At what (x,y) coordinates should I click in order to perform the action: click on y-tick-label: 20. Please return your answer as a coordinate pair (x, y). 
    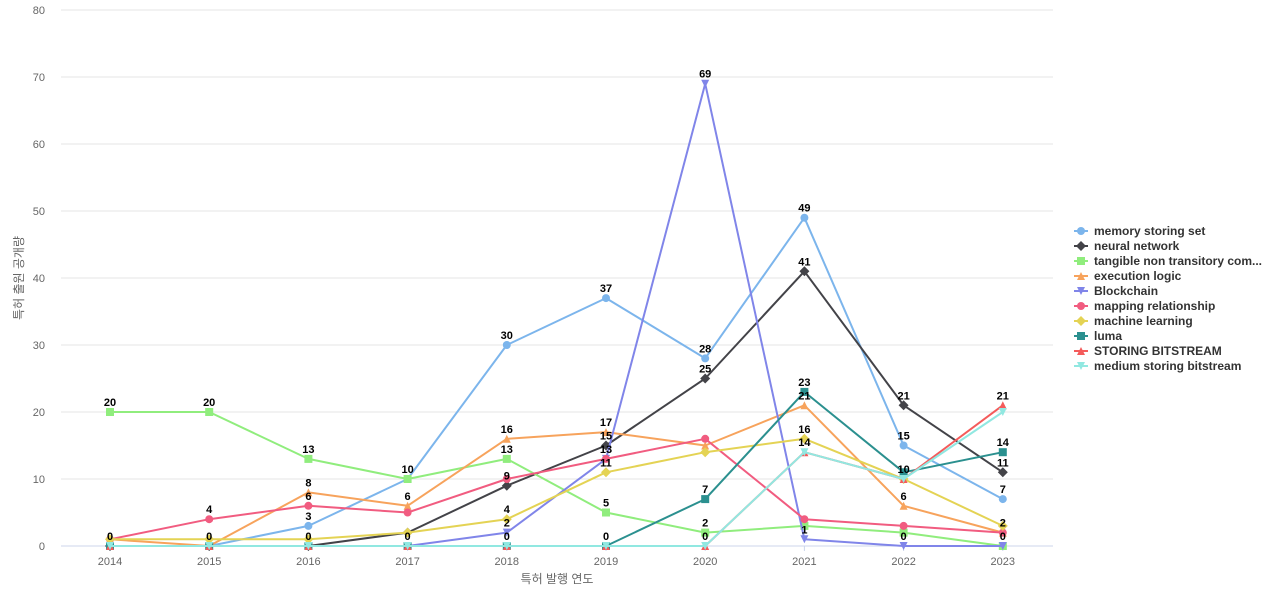
    Looking at the image, I should click on (39, 413).